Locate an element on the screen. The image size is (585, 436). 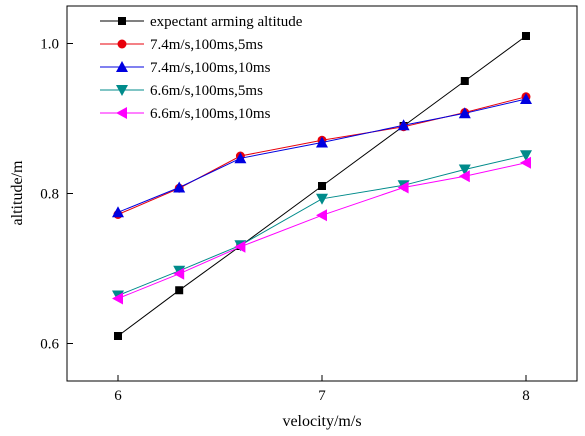
y-axis-ticks: 0.6 0.8 1.0 is located at coordinates (56, 195).